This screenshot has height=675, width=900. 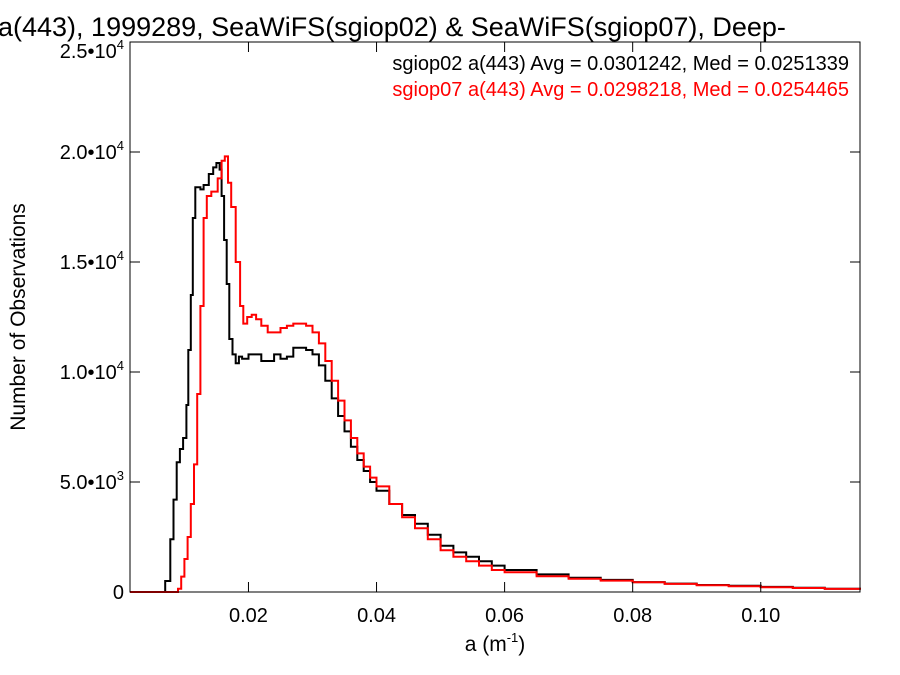 I want to click on y-tick-label: 1.0•104, so click(x=92, y=371).